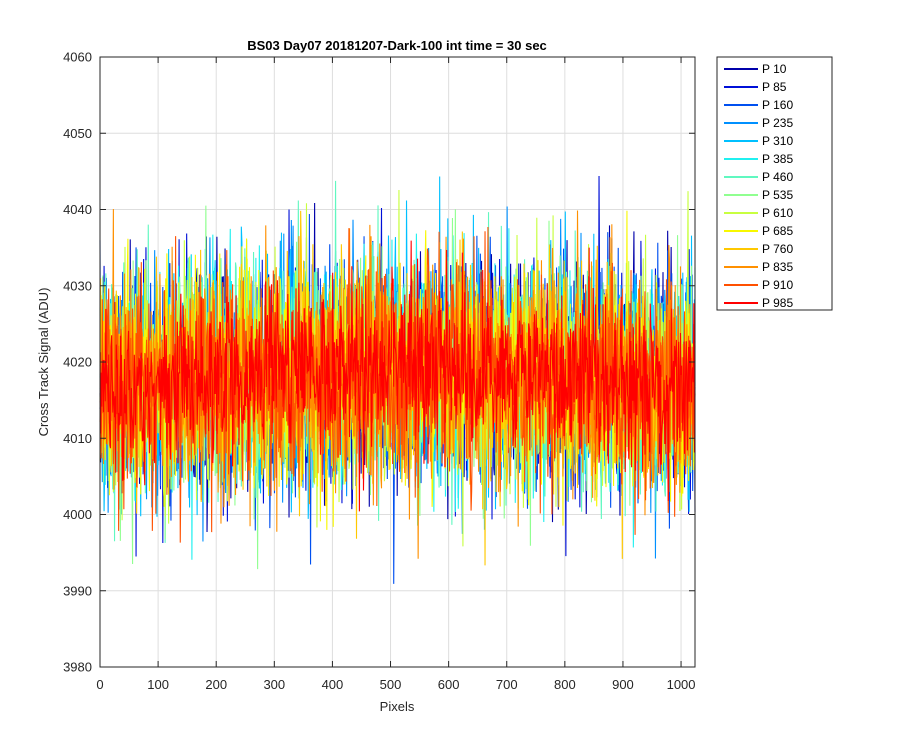 Image resolution: width=900 pixels, height=750 pixels. I want to click on y-tick-label: 4050, so click(77, 133).